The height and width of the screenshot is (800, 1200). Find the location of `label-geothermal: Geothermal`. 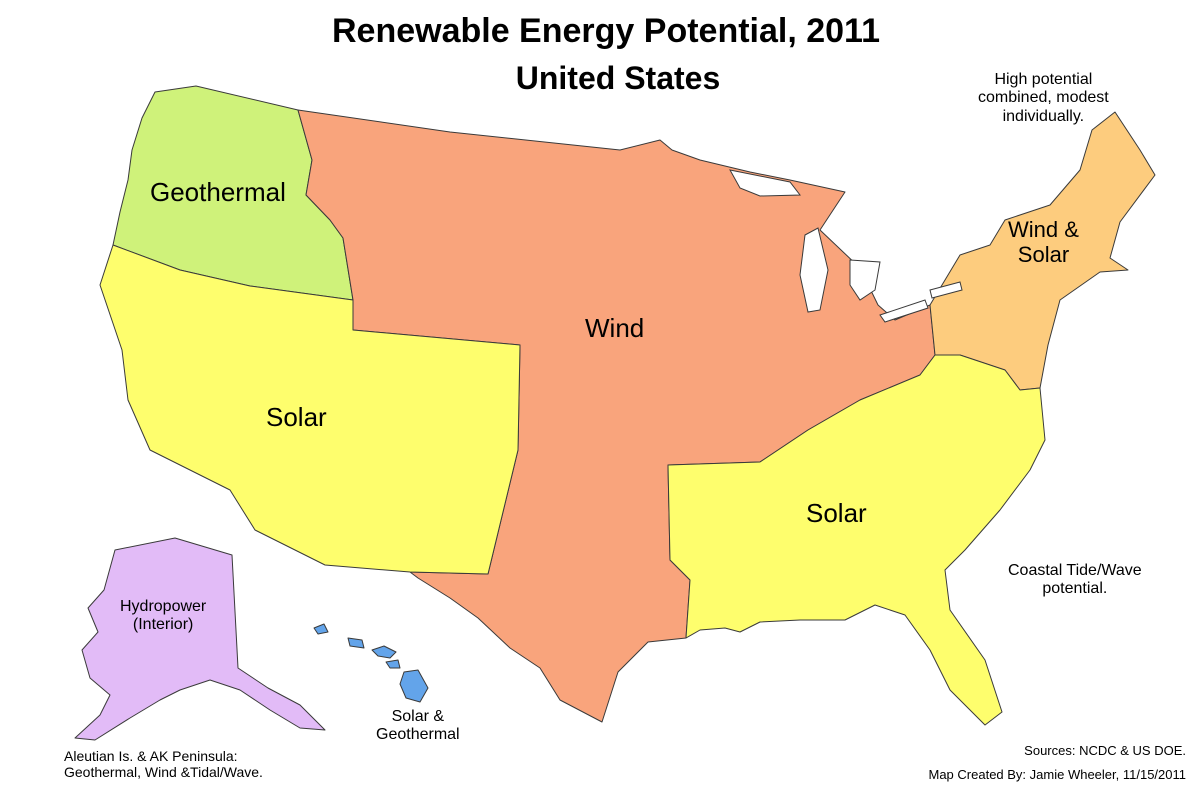

label-geothermal: Geothermal is located at coordinates (218, 192).